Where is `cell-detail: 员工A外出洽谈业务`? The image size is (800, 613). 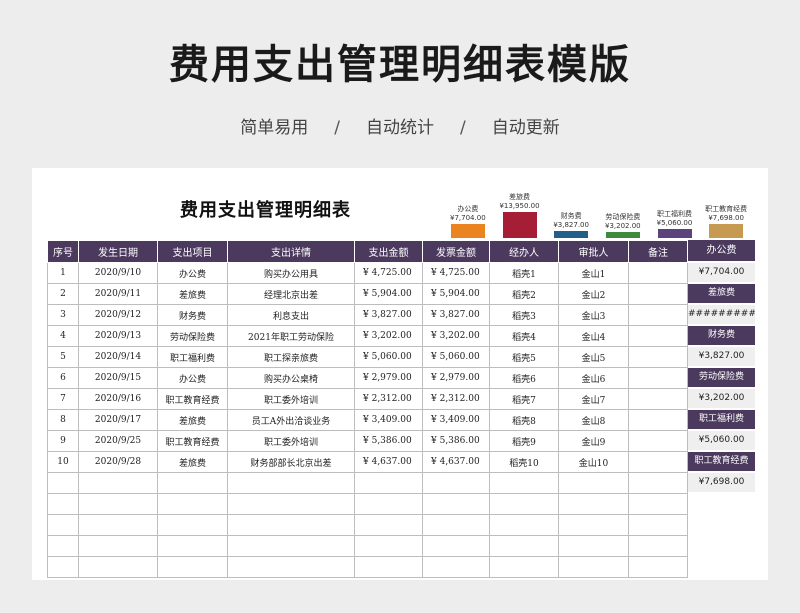
cell-detail: 员工A外出洽谈业务 is located at coordinates (291, 420).